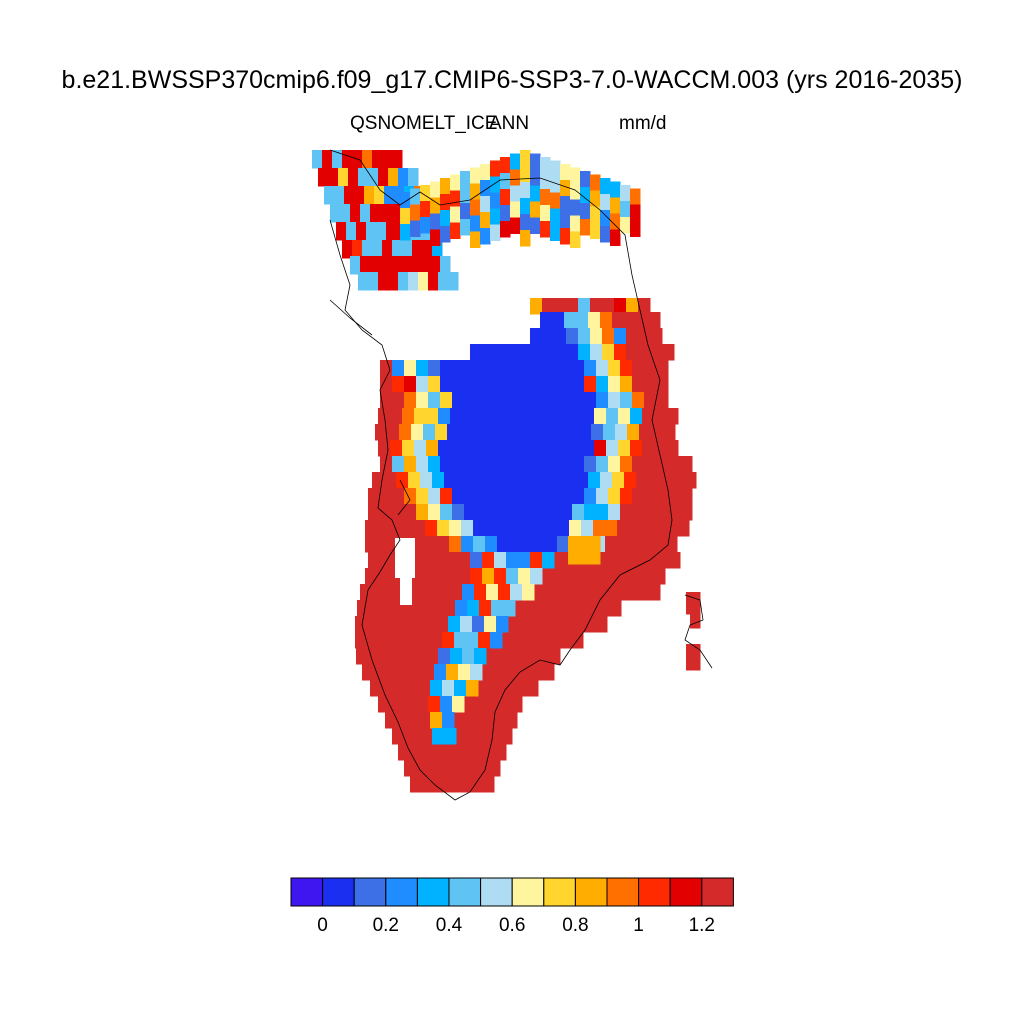 Image resolution: width=1024 pixels, height=1024 pixels. What do you see at coordinates (424, 123) in the screenshot?
I see `variable-label: QSNOMELT_ICE` at bounding box center [424, 123].